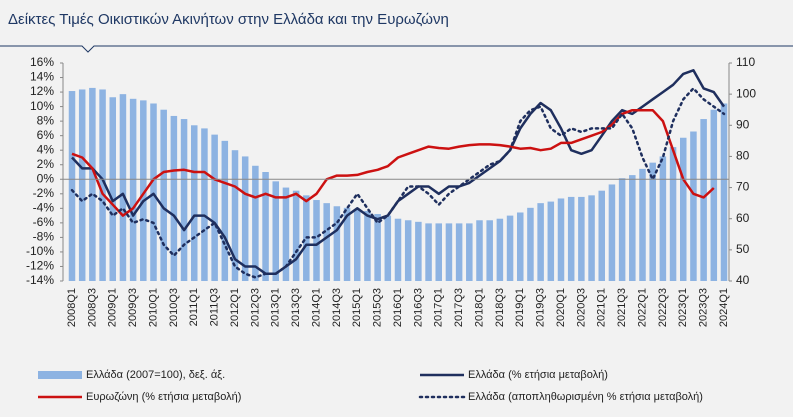 This screenshot has width=793, height=417. Describe the element at coordinates (622, 307) in the screenshot. I see `x-tick-label: 2021Q3` at that location.